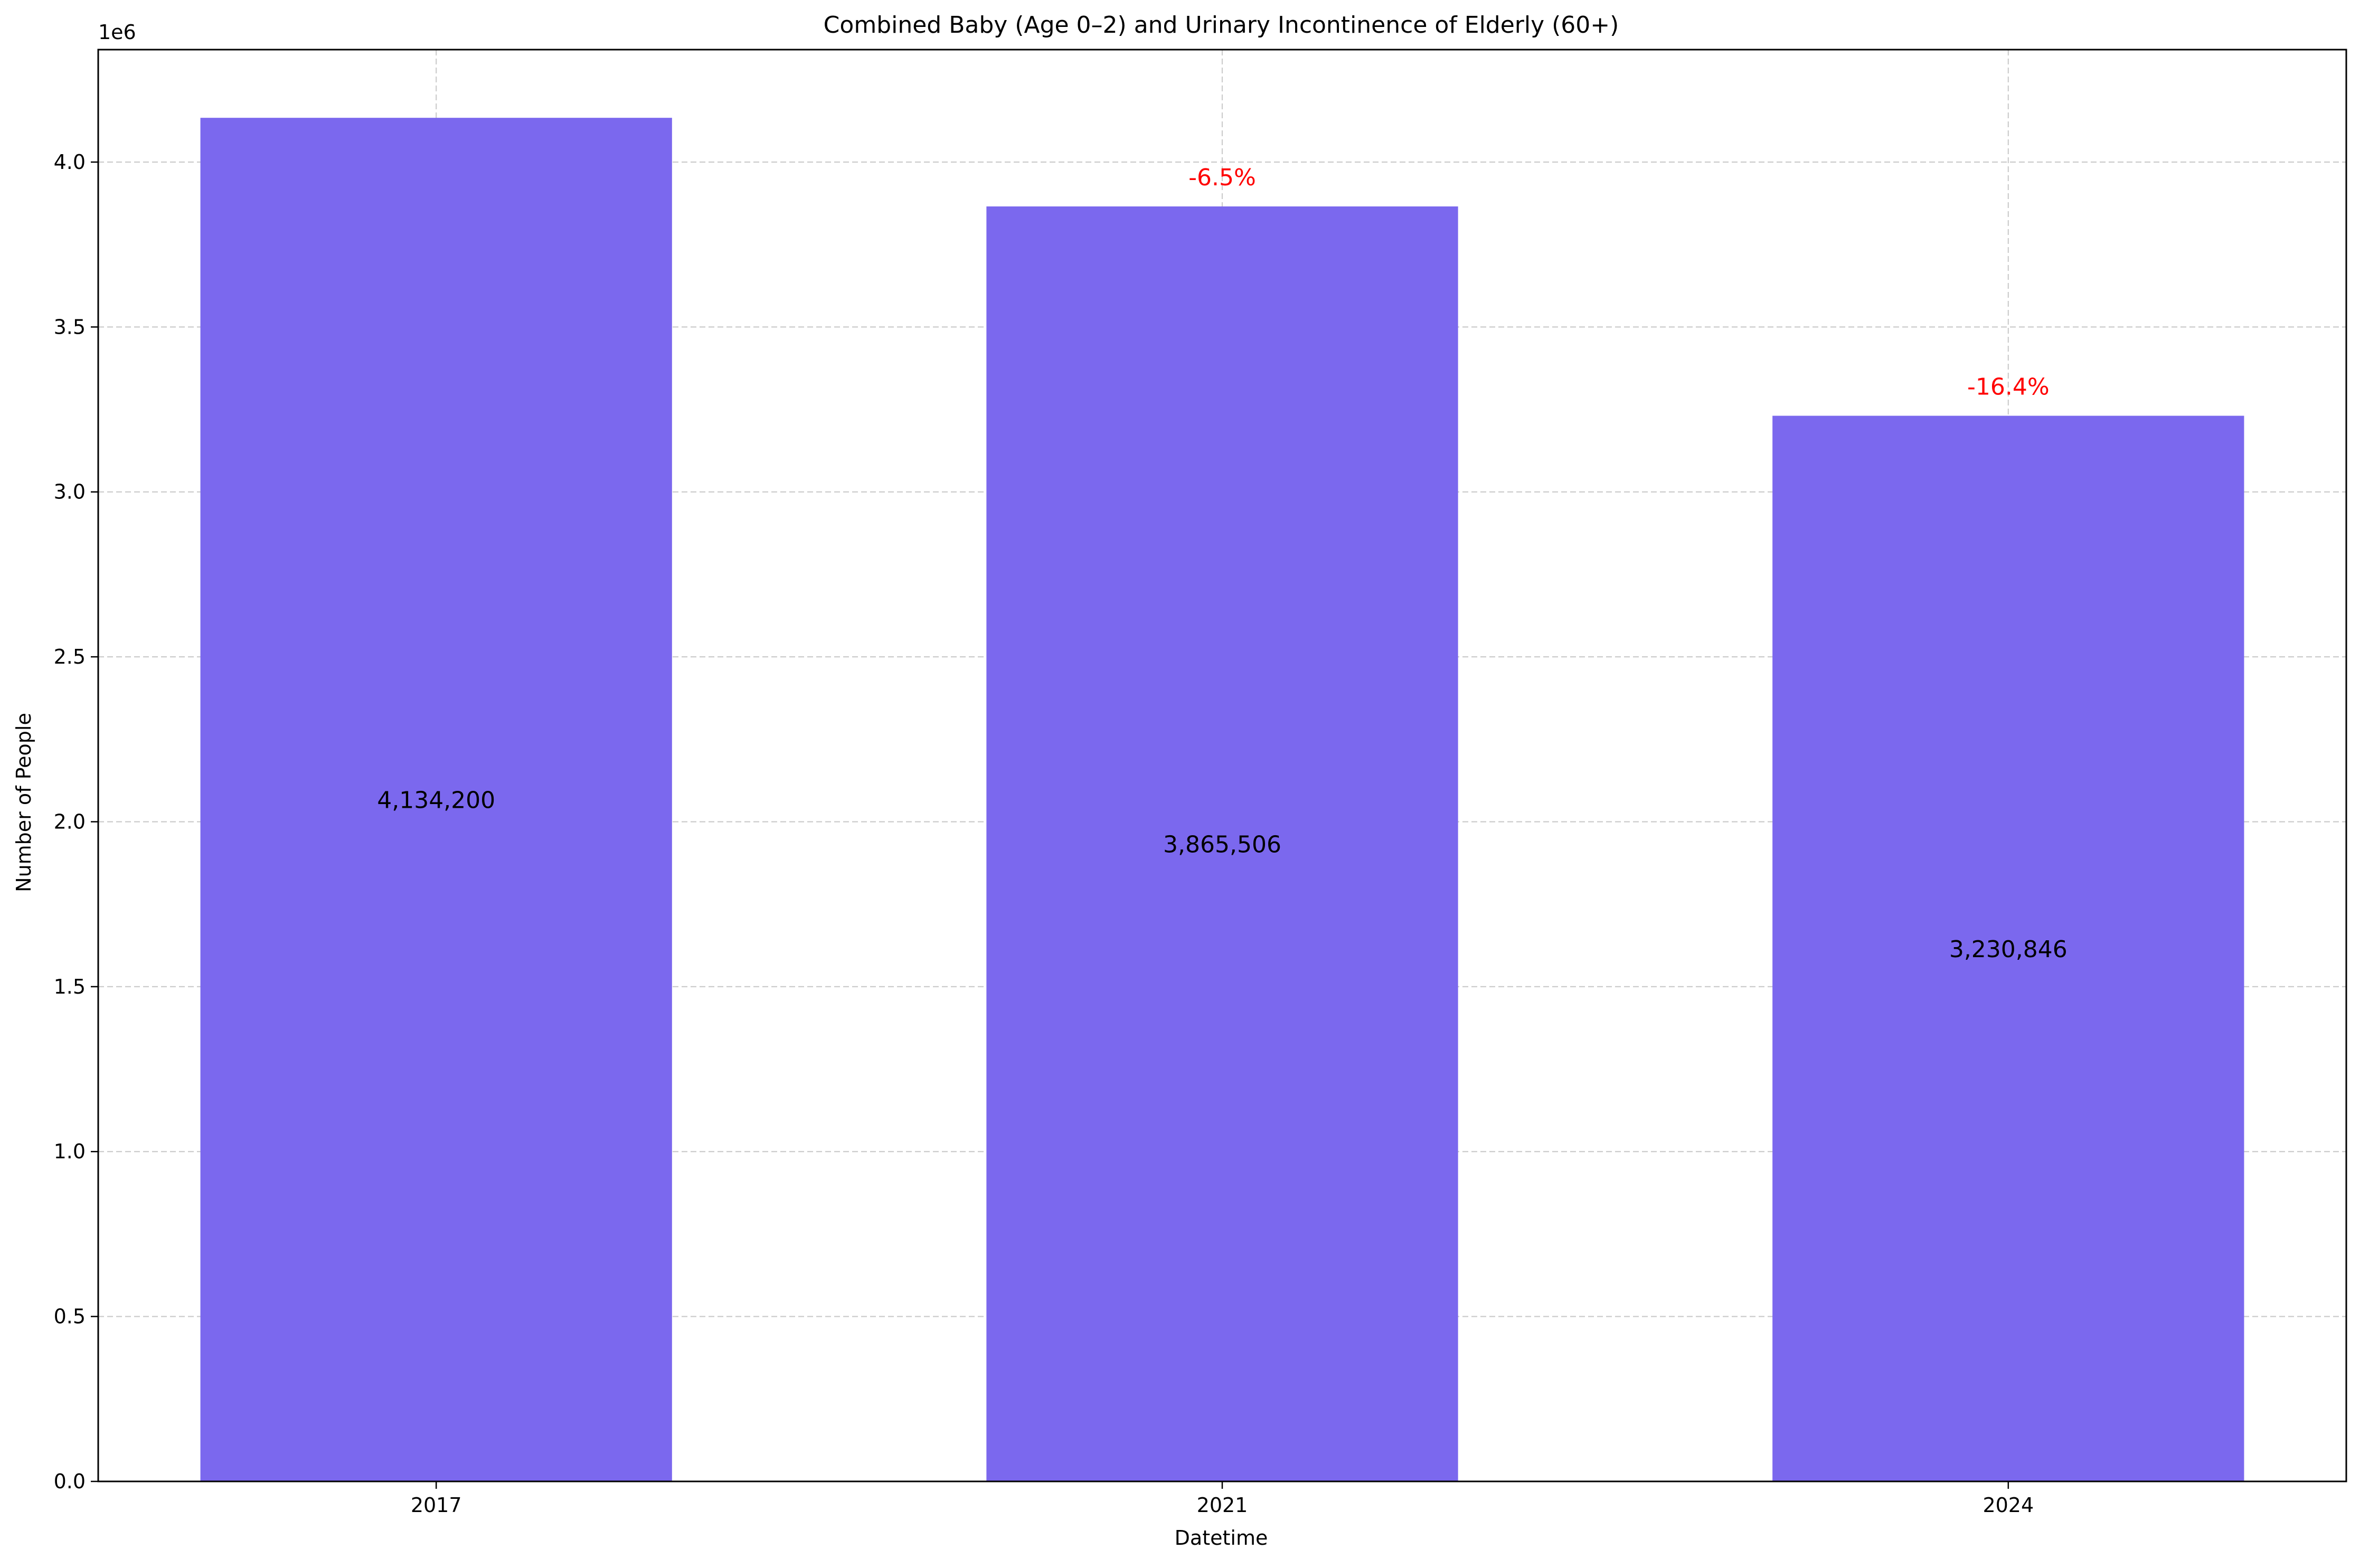  I want to click on y-tick-label: 2.5, so click(70, 656).